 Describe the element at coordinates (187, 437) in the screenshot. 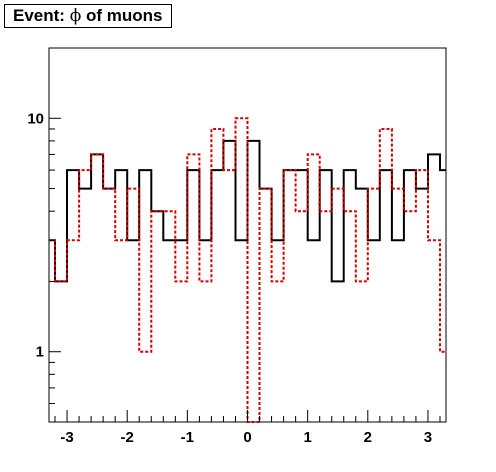

I see `x-tick-label: -1` at that location.